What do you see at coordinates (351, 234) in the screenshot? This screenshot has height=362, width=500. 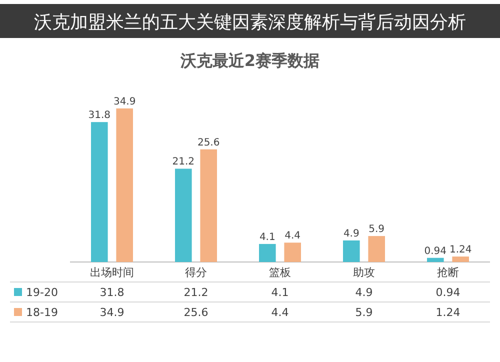 I see `data-label: 4.9` at bounding box center [351, 234].